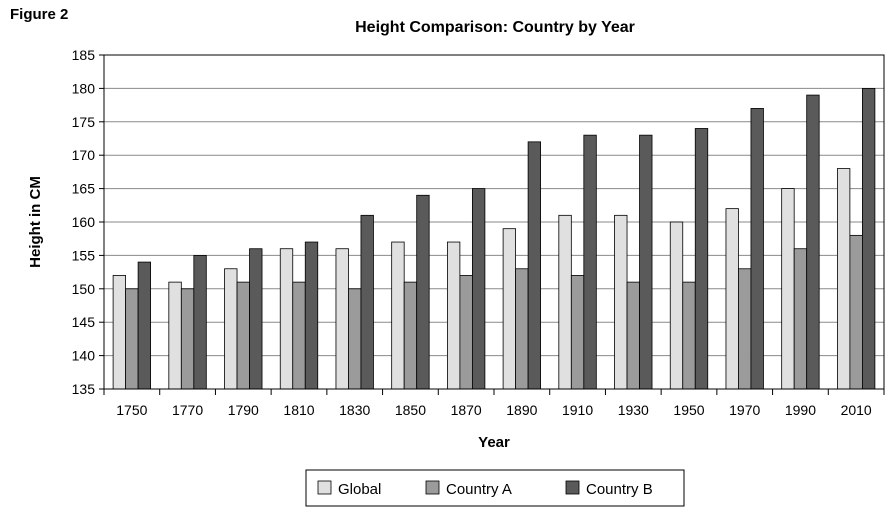 The width and height of the screenshot is (896, 513). I want to click on x-tick-label: 1970, so click(744, 410).